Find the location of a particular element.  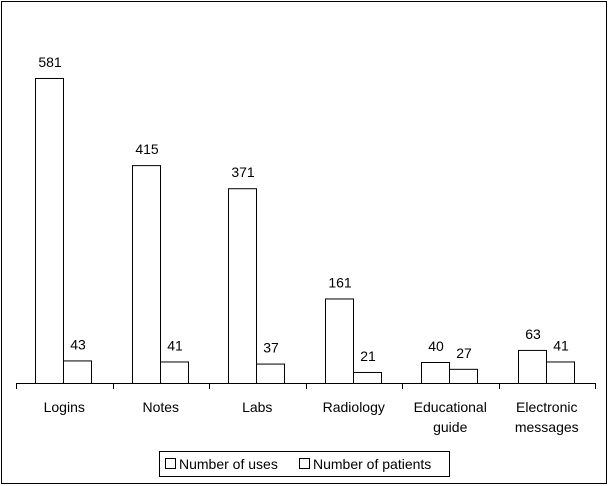

data-label: 40 is located at coordinates (436, 346).